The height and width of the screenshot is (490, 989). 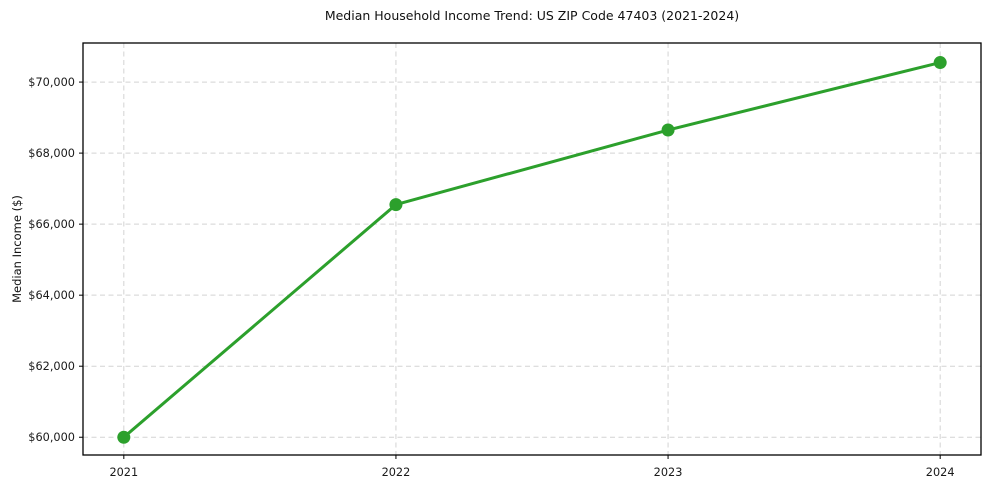 I want to click on data-point-2022, so click(x=396, y=205).